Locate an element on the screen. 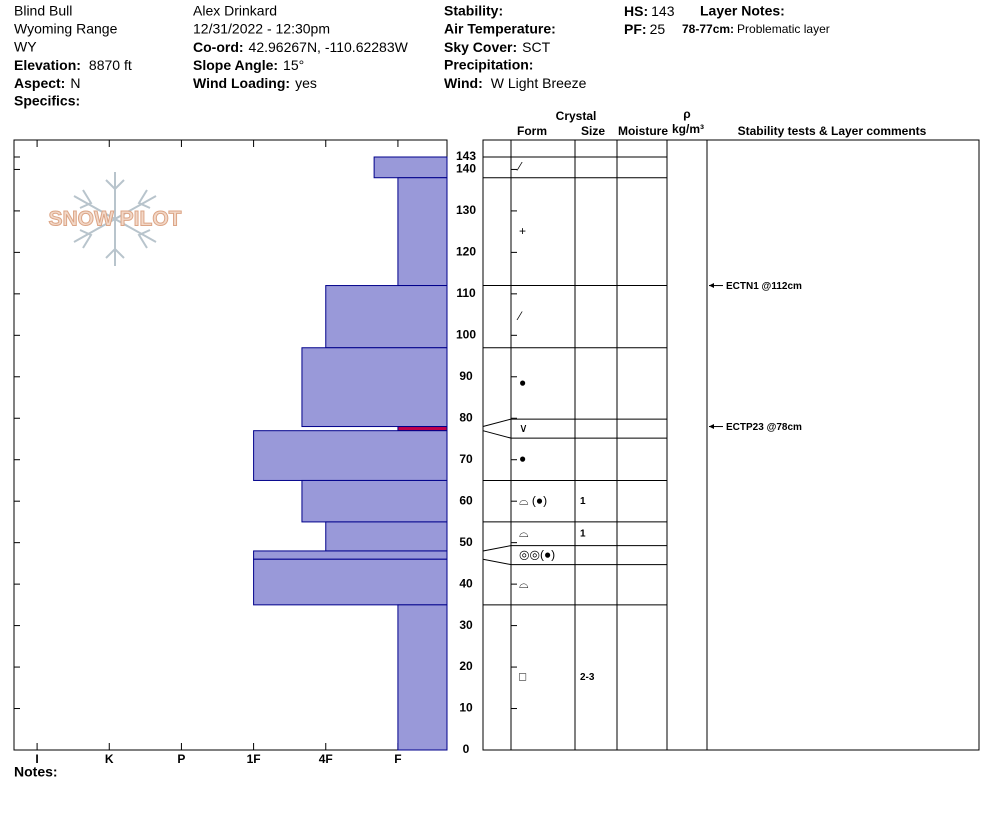  column-header: Size is located at coordinates (593, 131).